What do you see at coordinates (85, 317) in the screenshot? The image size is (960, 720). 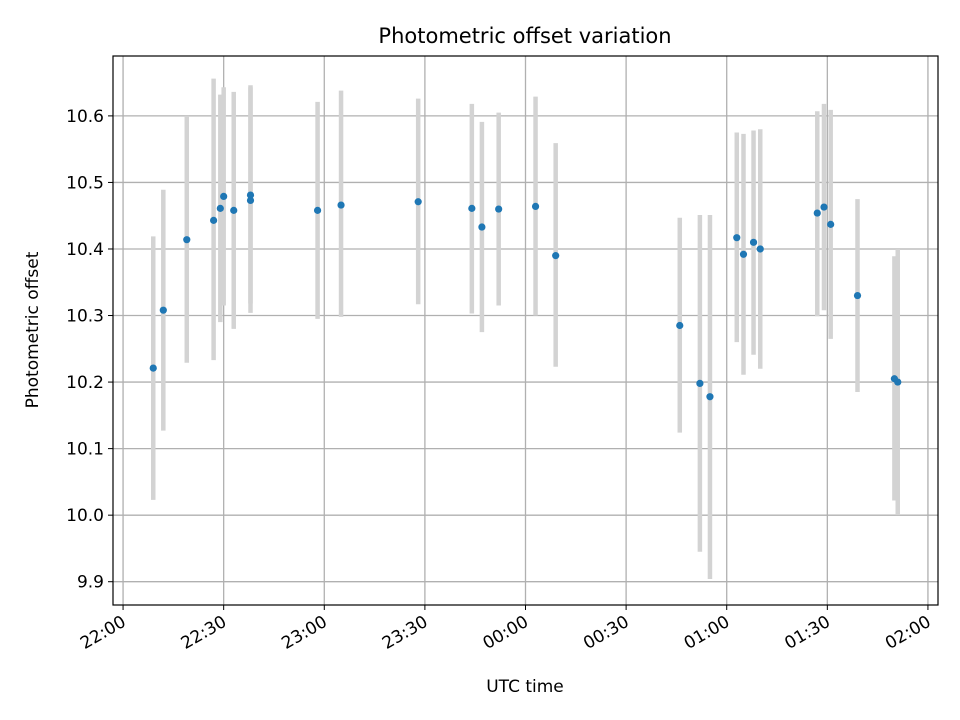 I see `y-tick-label: 10.3` at bounding box center [85, 317].